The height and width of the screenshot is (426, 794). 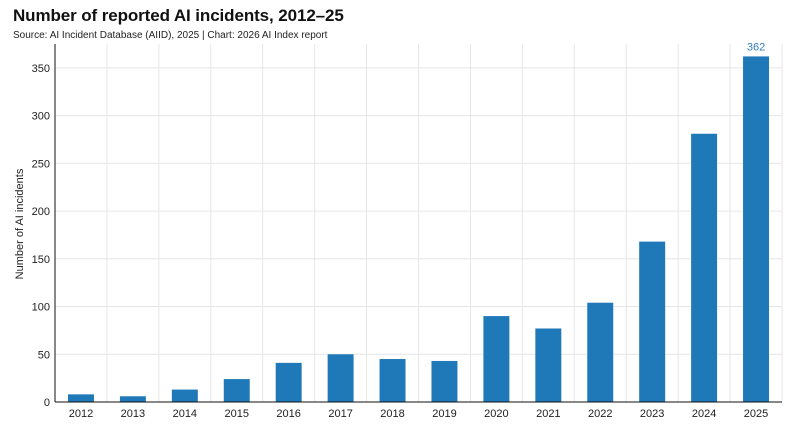 What do you see at coordinates (41, 164) in the screenshot?
I see `y-tick-label: 250` at bounding box center [41, 164].